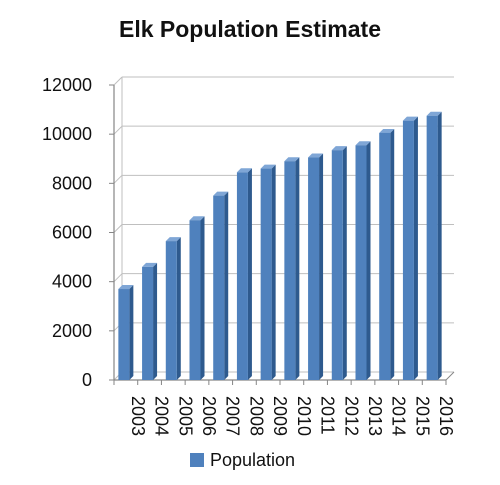 The height and width of the screenshot is (485, 500). What do you see at coordinates (446, 416) in the screenshot?
I see `x-tick-label: 2016` at bounding box center [446, 416].